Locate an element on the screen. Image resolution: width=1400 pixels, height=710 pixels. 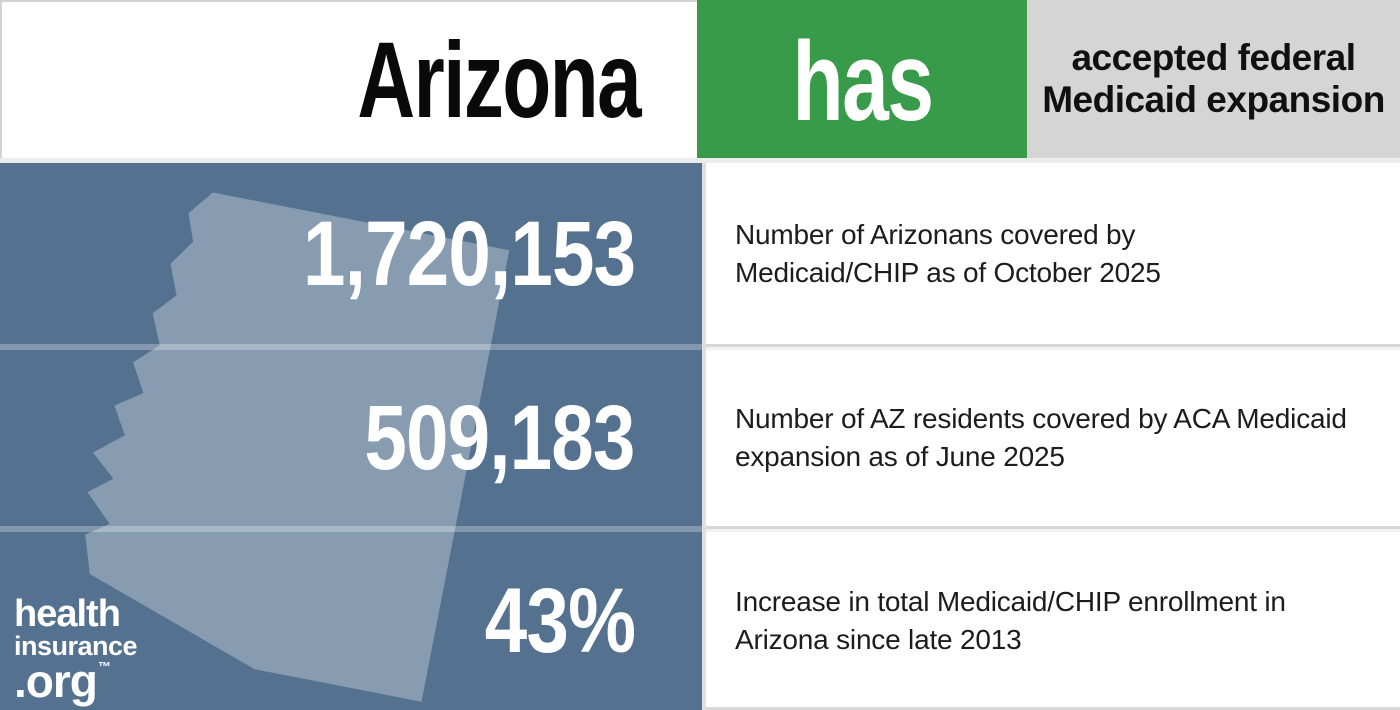
stat-row: 1,720,153 is located at coordinates (351, 253).